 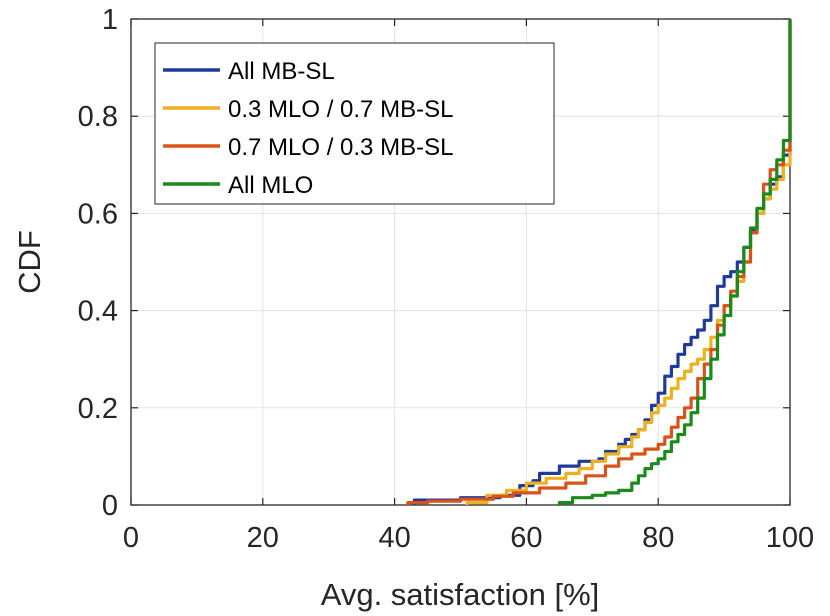 I want to click on y-tick-labels: 0 0.2 0.4 0.6 0.8 1, so click(x=98, y=263).